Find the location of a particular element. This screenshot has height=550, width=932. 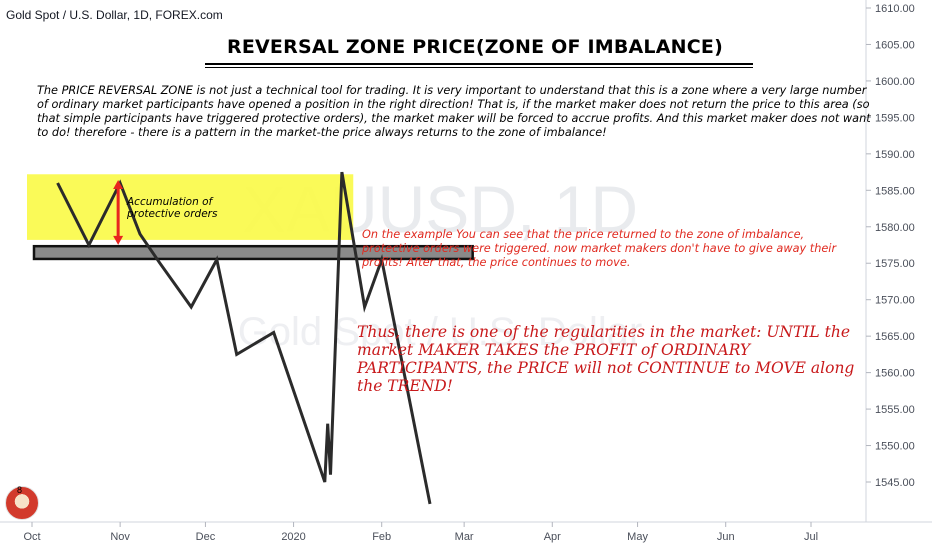

price-tick-label: 1585.00 is located at coordinates (895, 191).